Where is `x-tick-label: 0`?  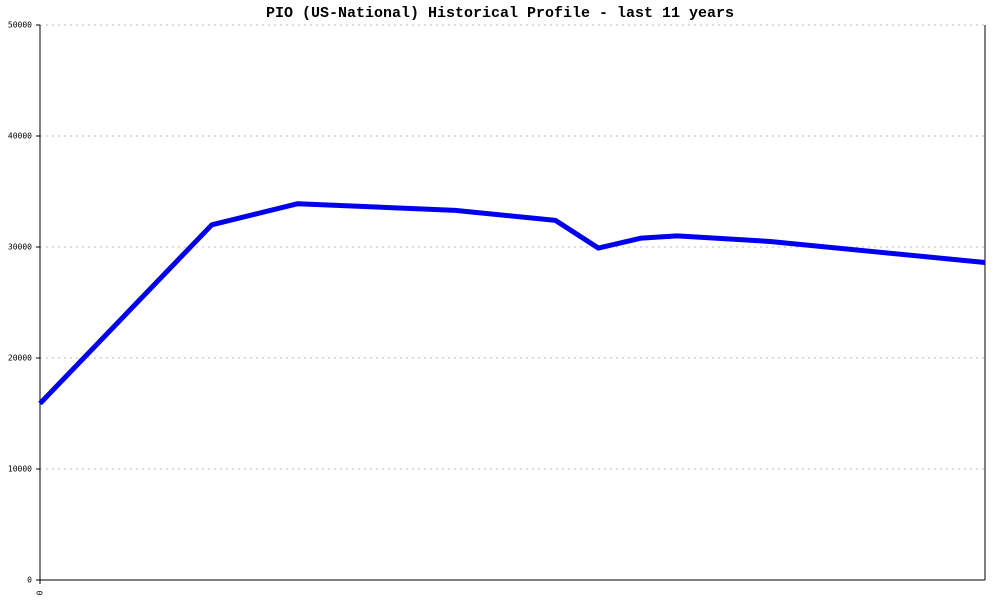
x-tick-label: 0 is located at coordinates (40, 592).